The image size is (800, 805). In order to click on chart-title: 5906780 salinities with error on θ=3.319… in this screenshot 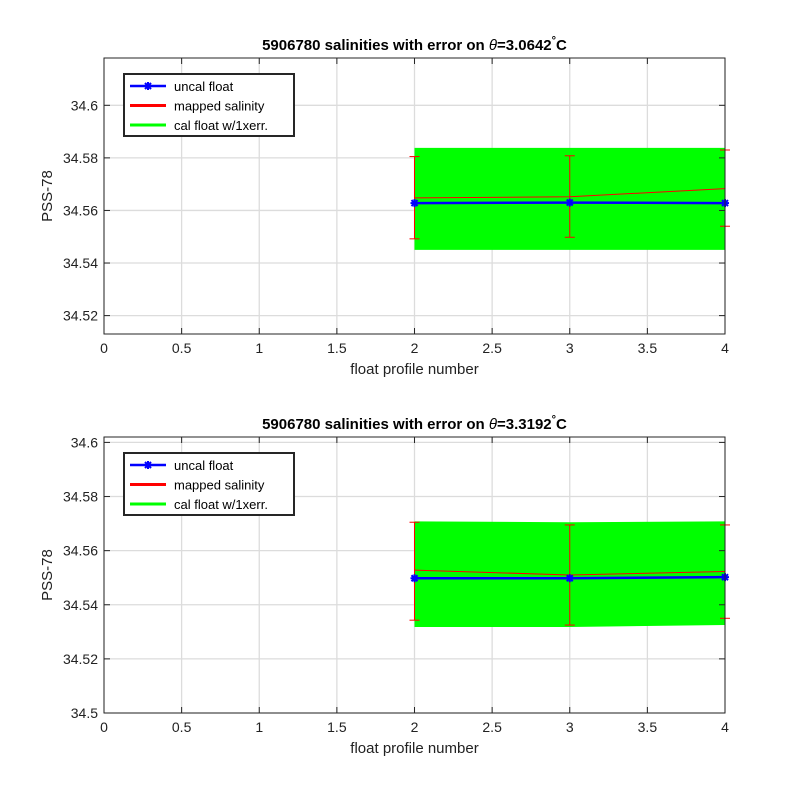, I will do `click(414, 423)`.